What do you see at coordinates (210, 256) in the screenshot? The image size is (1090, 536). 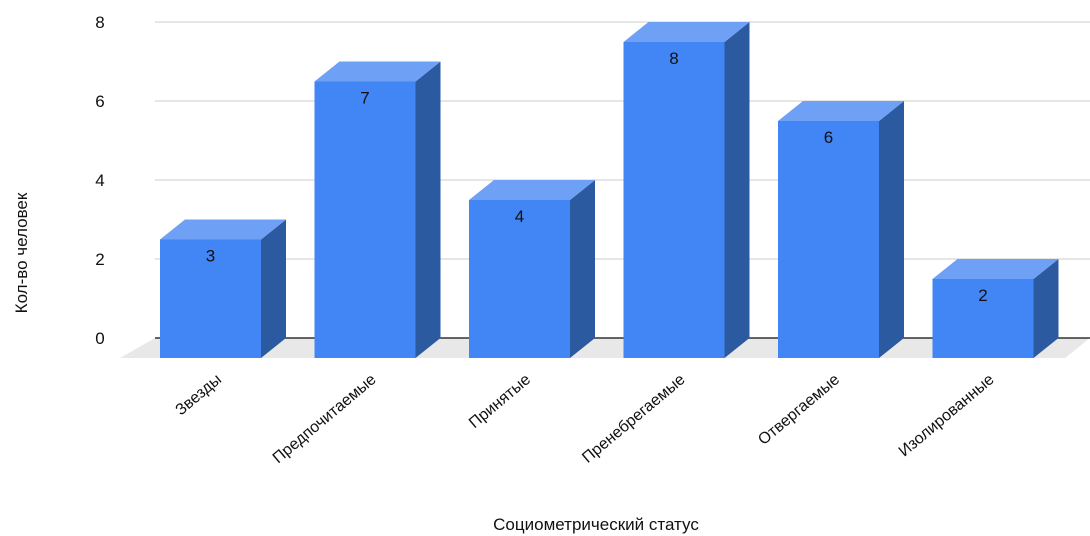 I see `bar-value-label: 3` at bounding box center [210, 256].